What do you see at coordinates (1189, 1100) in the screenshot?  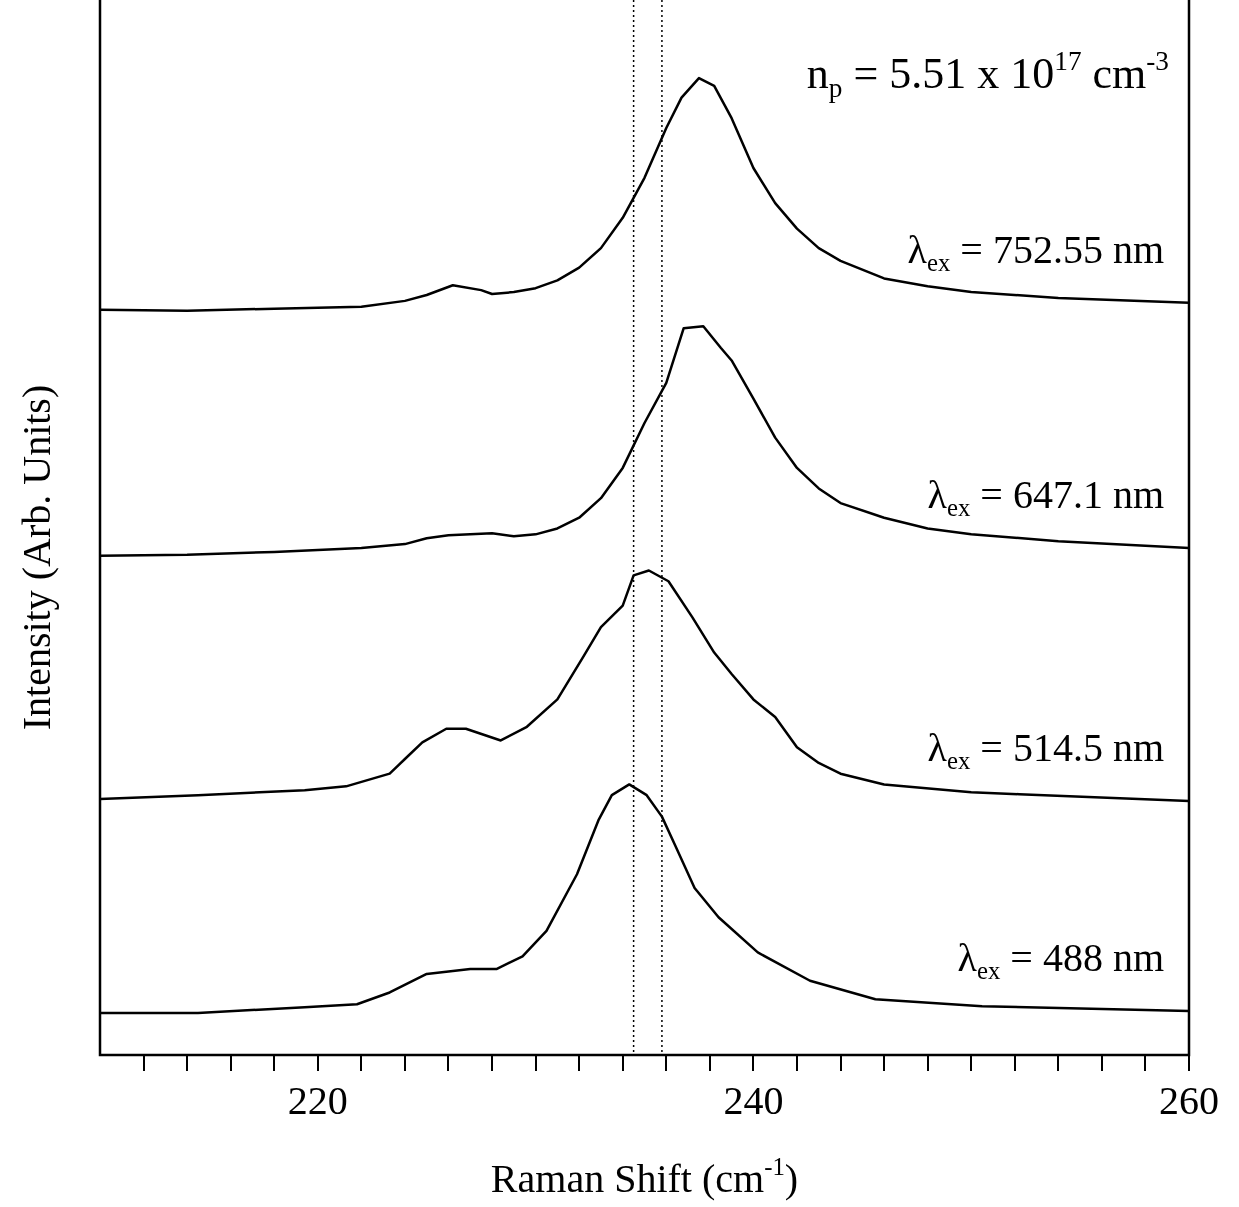 I see `x-tick-label: 260` at bounding box center [1189, 1100].